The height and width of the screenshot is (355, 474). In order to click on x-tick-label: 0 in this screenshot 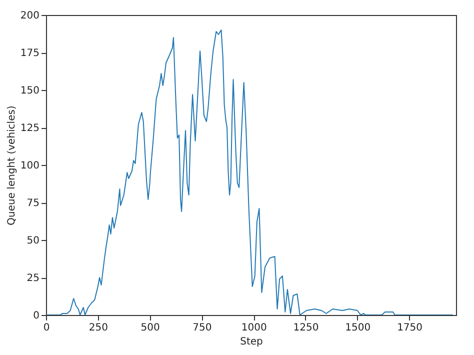, I will do `click(46, 328)`.